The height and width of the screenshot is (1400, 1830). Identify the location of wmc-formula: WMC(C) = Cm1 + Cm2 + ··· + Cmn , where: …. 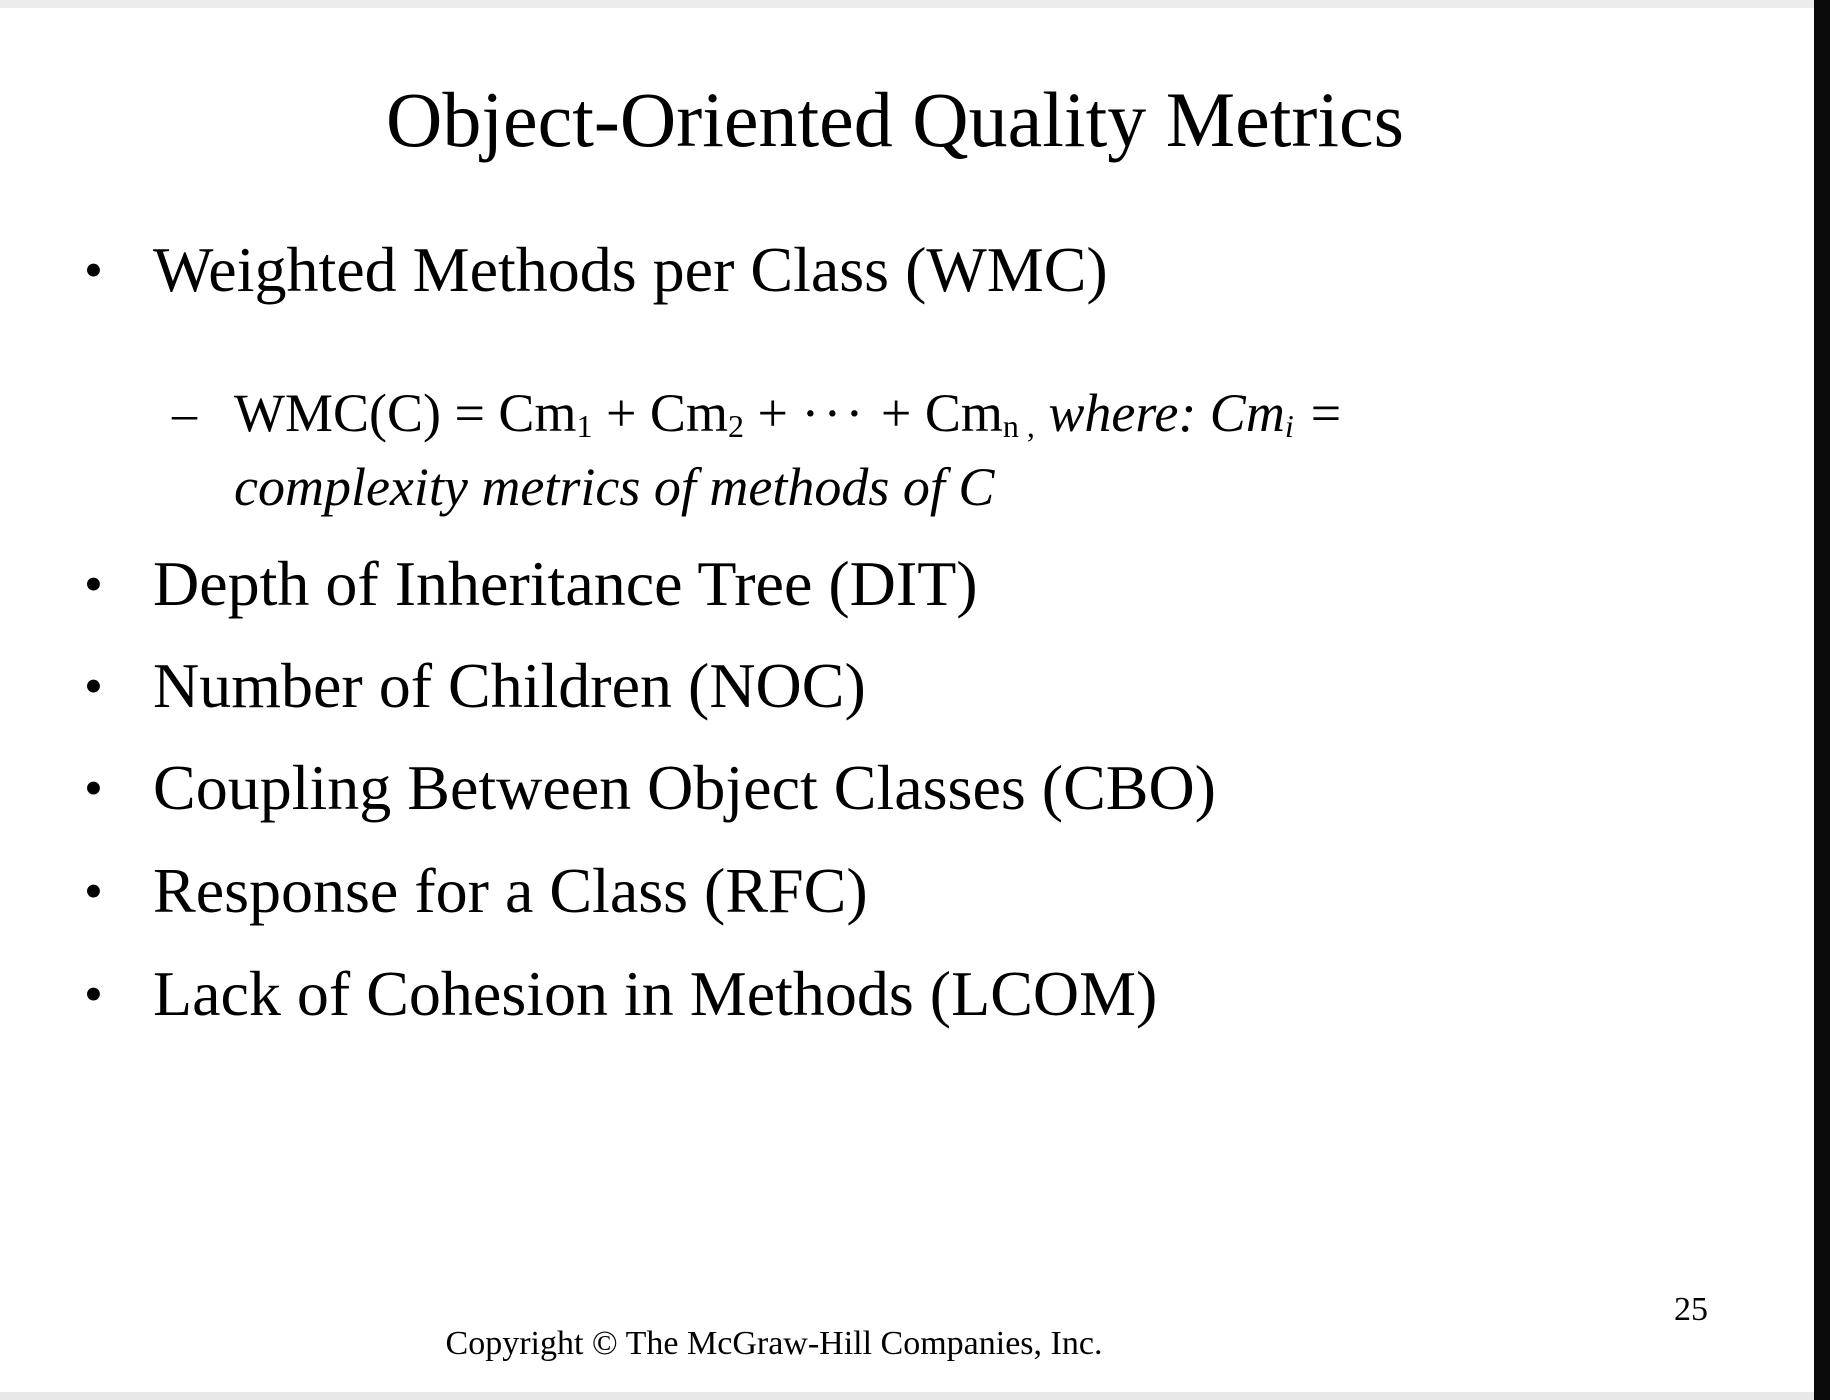
(789, 416).